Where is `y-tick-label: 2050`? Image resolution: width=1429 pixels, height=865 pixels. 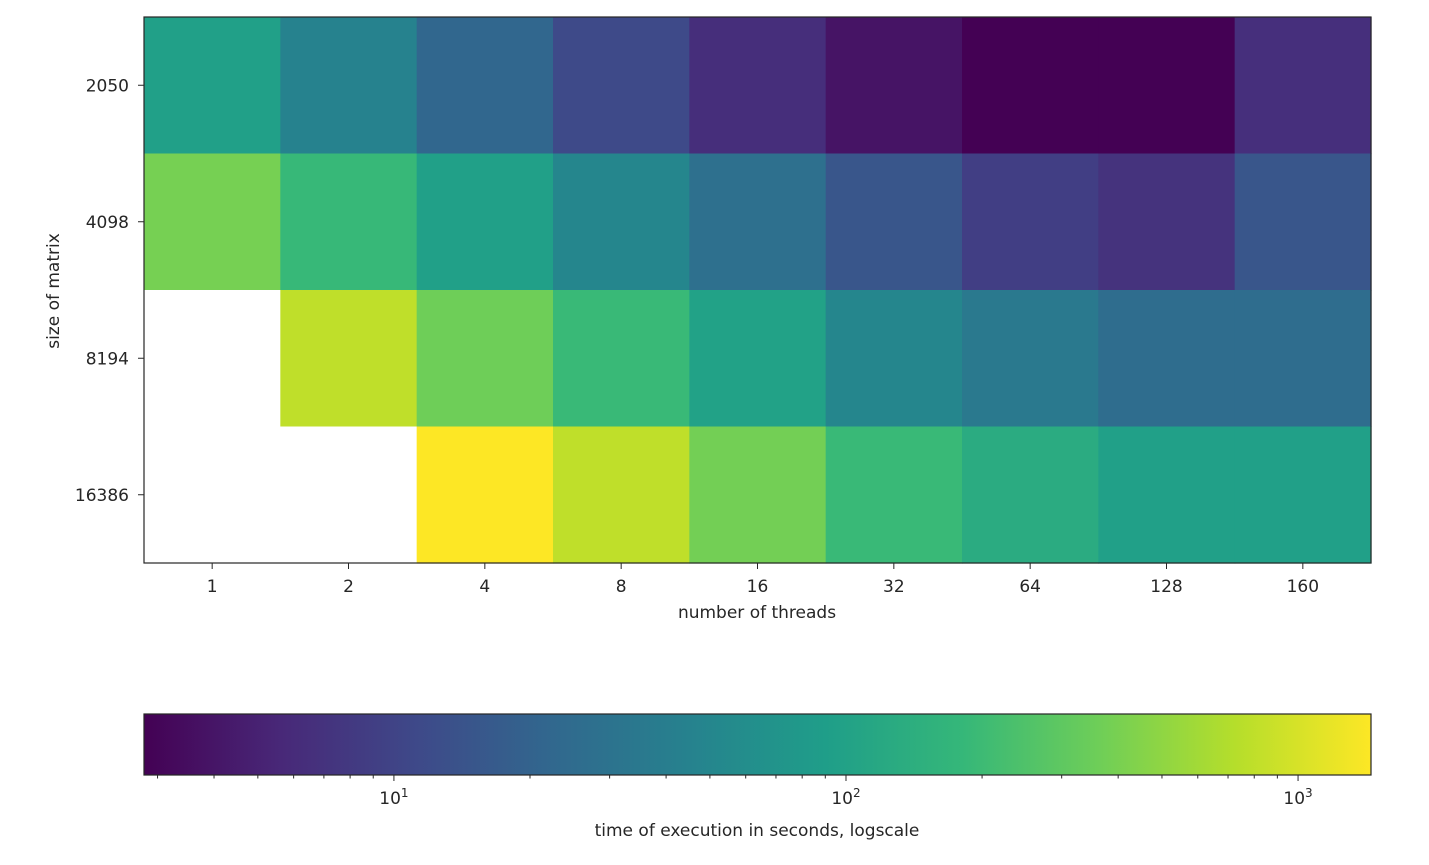 y-tick-label: 2050 is located at coordinates (107, 86).